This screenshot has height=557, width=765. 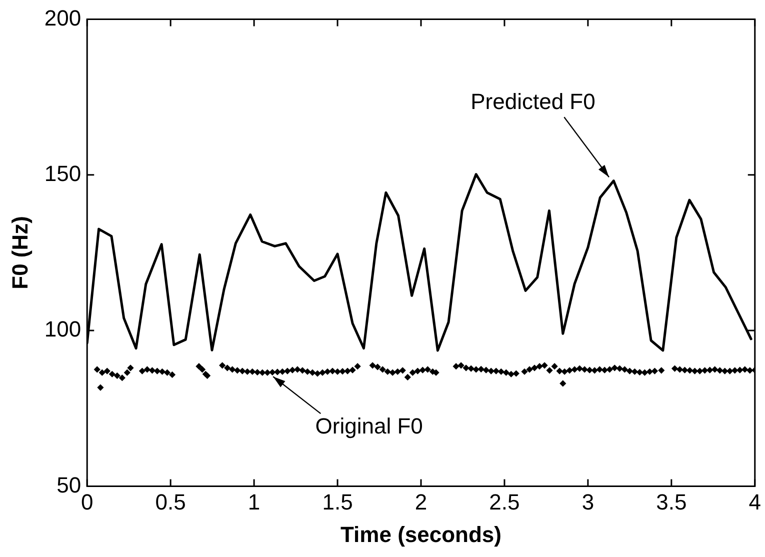 I want to click on x-tick-label: 2, so click(x=421, y=501).